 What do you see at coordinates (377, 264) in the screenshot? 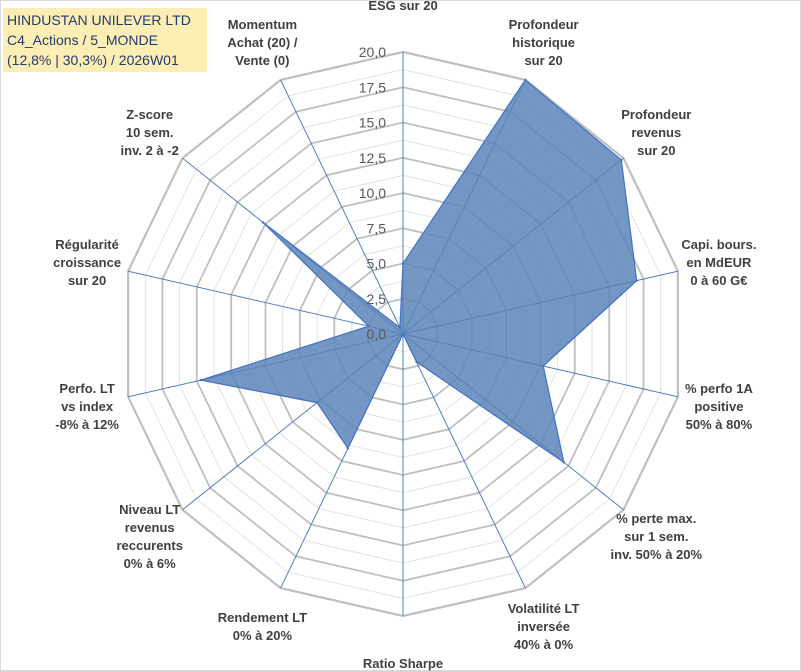
I see `radial-tick-label: 5,0` at bounding box center [377, 264].